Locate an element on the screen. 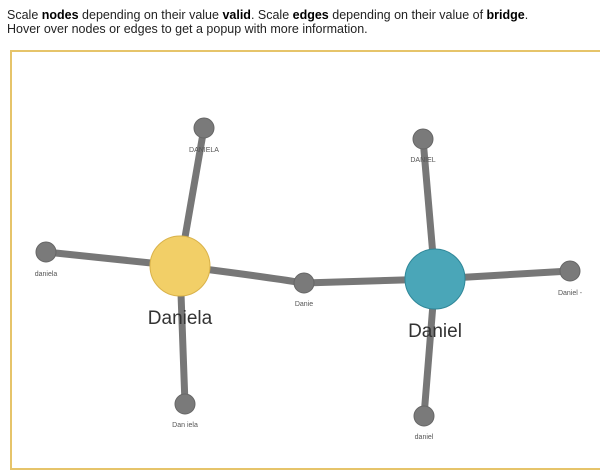 Image resolution: width=600 pixels, height=470 pixels. node-danie is located at coordinates (304, 283).